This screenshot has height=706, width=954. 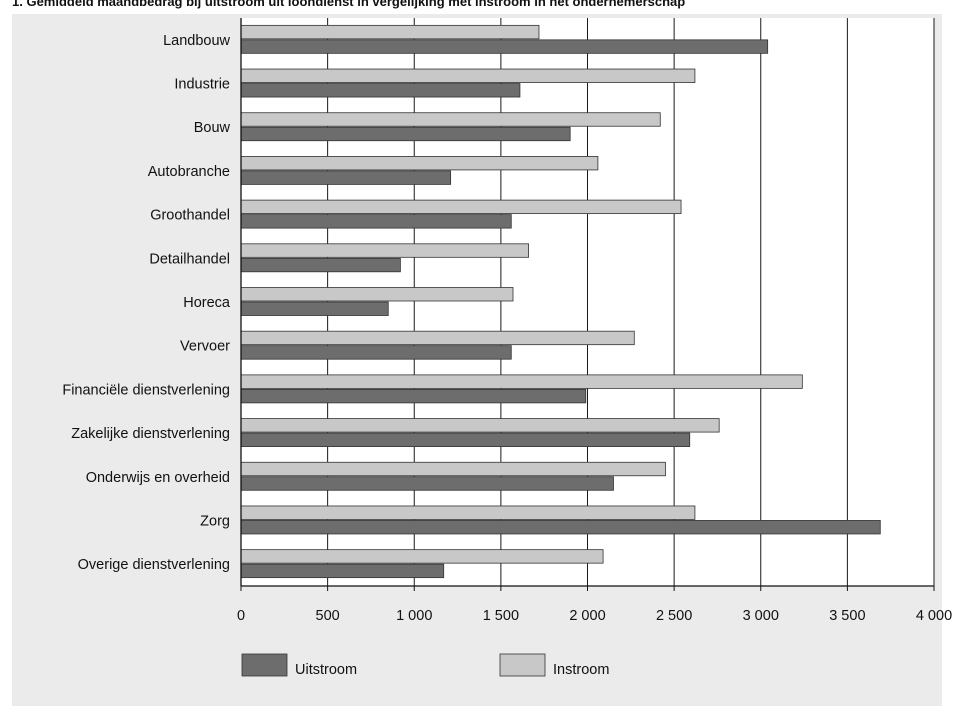 What do you see at coordinates (761, 616) in the screenshot?
I see `x-tick-label: 3 000` at bounding box center [761, 616].